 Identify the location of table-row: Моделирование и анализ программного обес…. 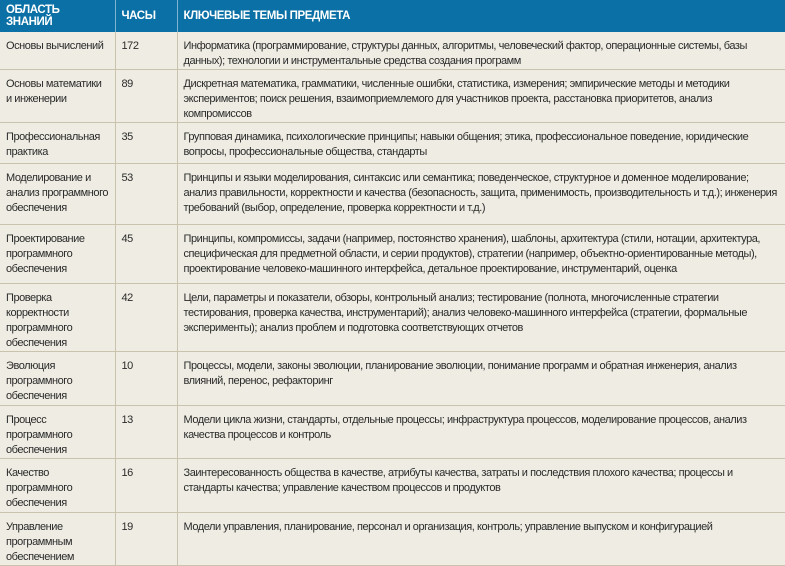
(392, 194).